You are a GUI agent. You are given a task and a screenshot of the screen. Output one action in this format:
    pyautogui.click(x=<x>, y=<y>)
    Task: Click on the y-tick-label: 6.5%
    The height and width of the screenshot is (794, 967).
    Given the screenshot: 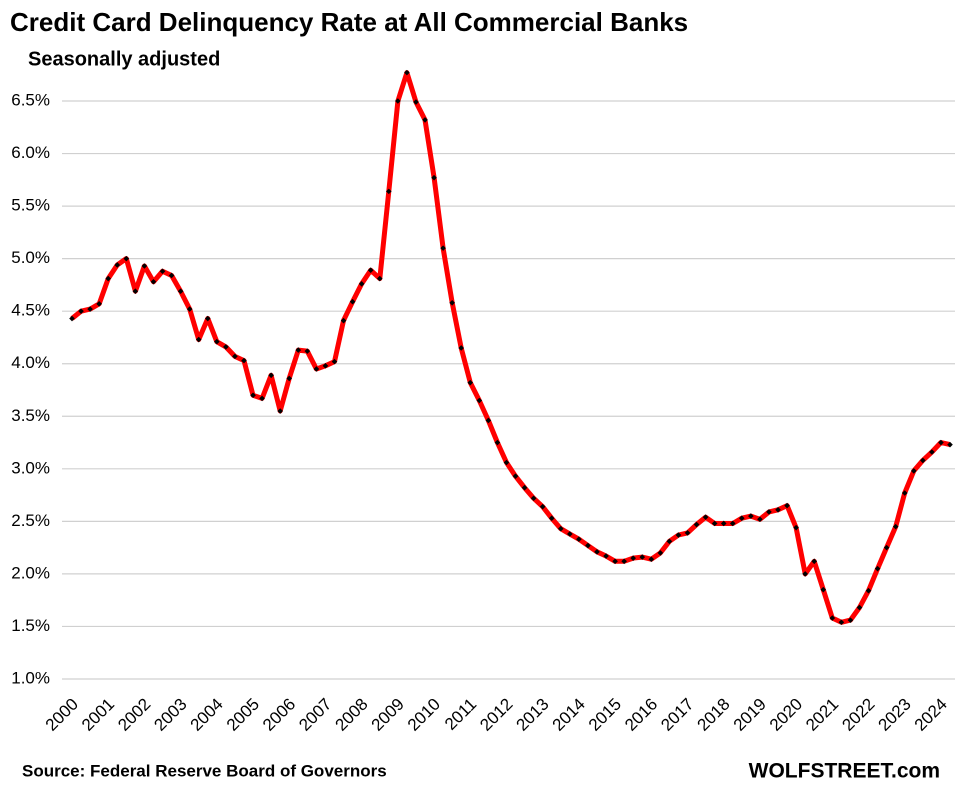 What is the action you would take?
    pyautogui.click(x=30, y=99)
    